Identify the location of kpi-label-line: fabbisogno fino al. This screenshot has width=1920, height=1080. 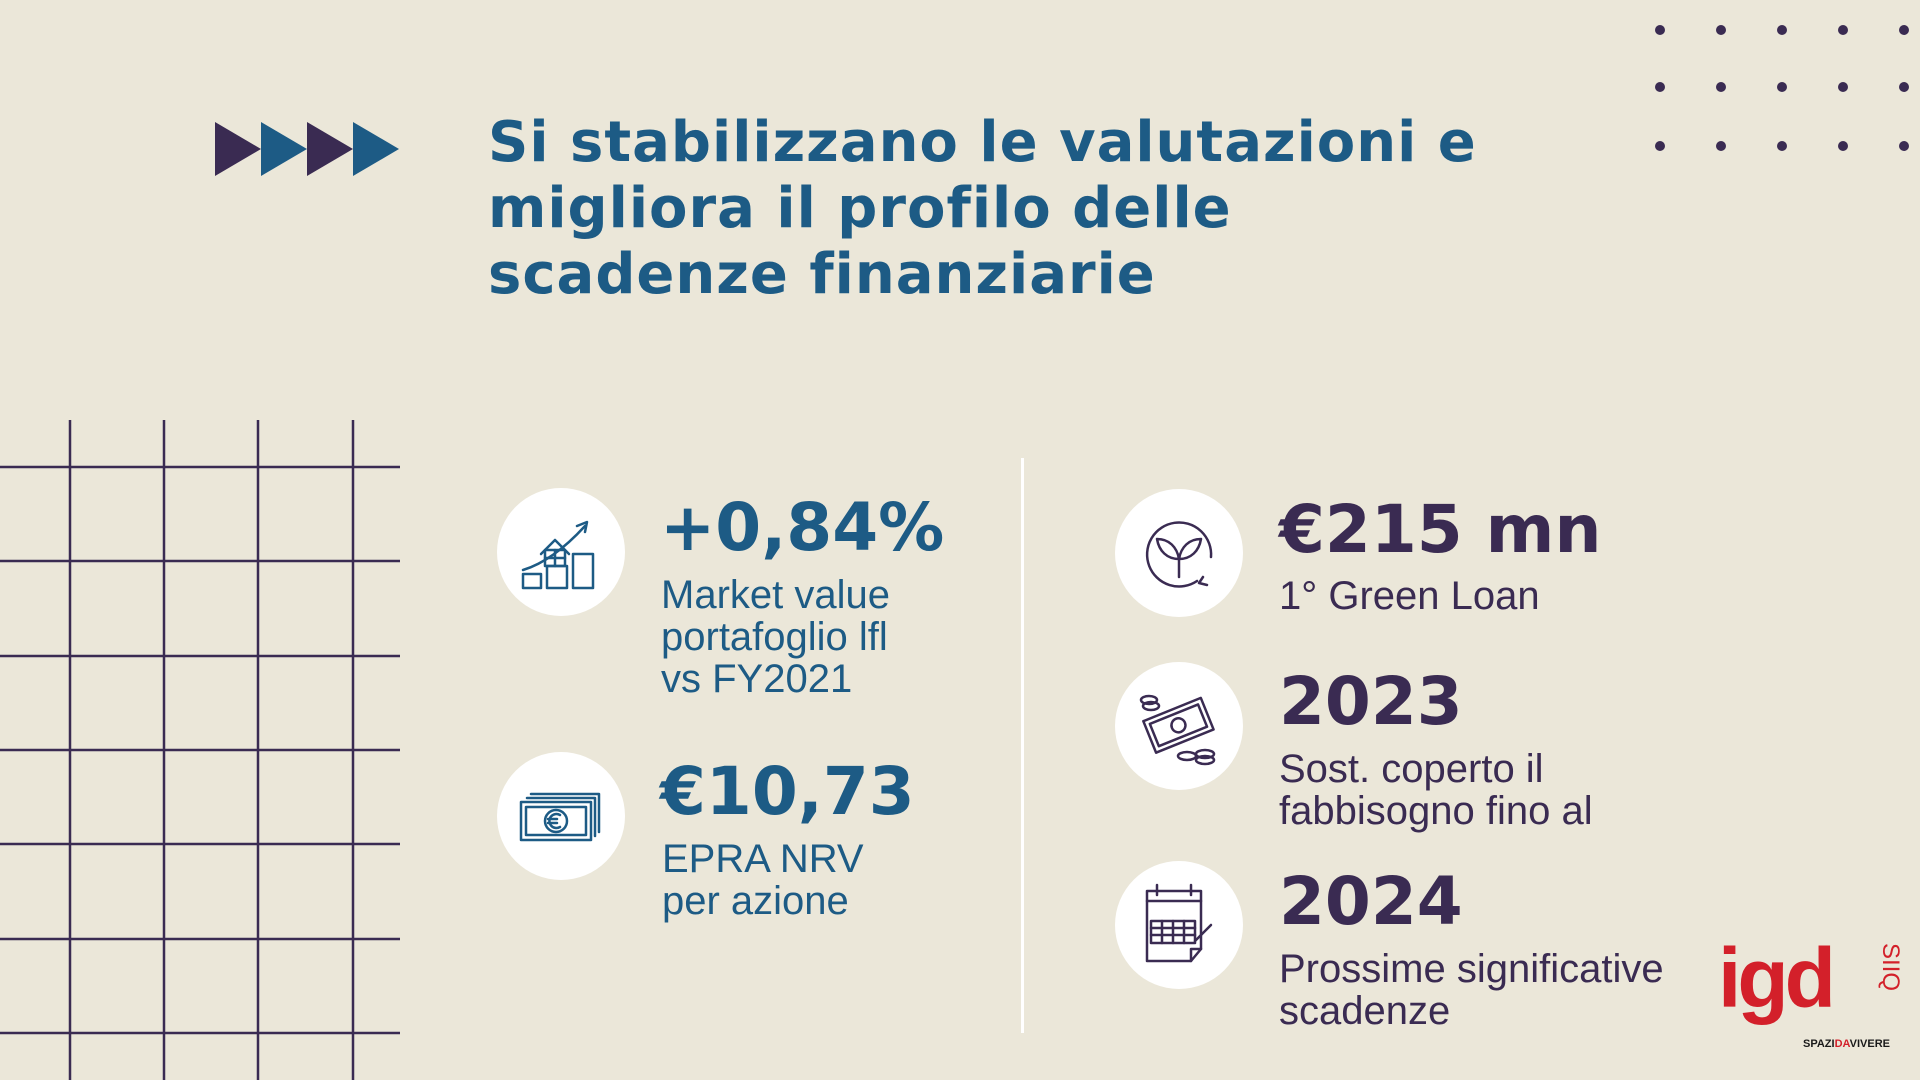
(1436, 811).